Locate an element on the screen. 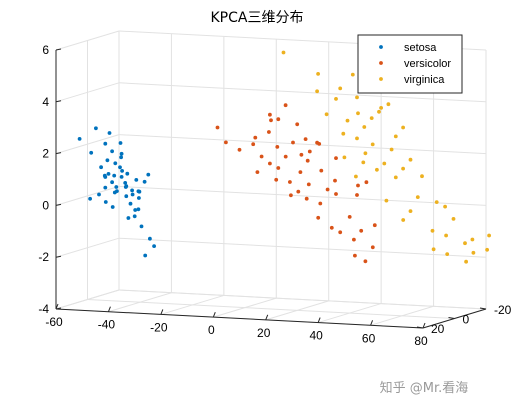 The width and height of the screenshot is (514, 410). watermark: 知乎 @Mr.看海 is located at coordinates (424, 388).